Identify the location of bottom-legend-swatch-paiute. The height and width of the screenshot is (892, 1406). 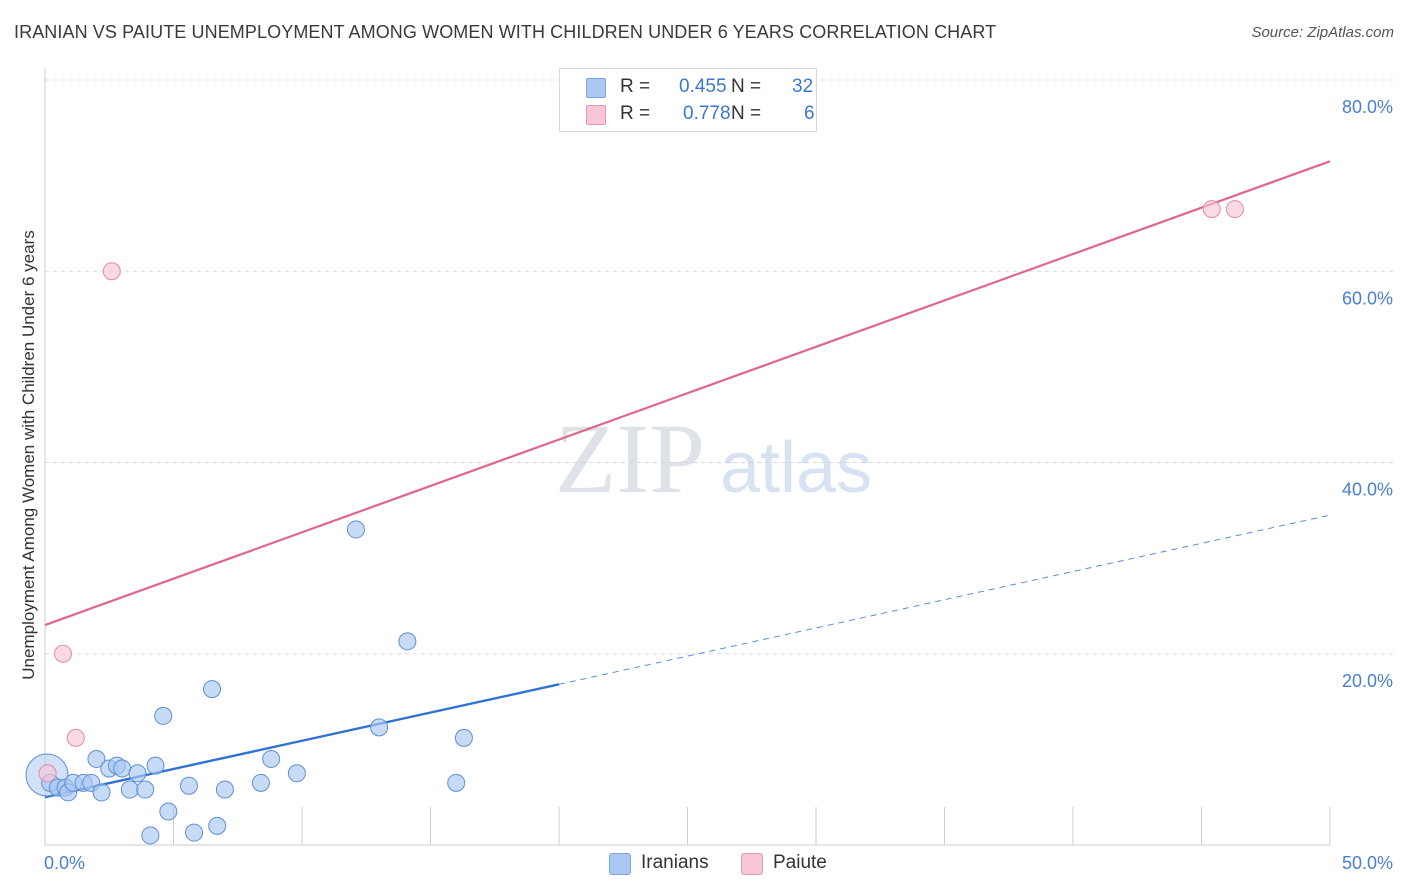
(752, 864).